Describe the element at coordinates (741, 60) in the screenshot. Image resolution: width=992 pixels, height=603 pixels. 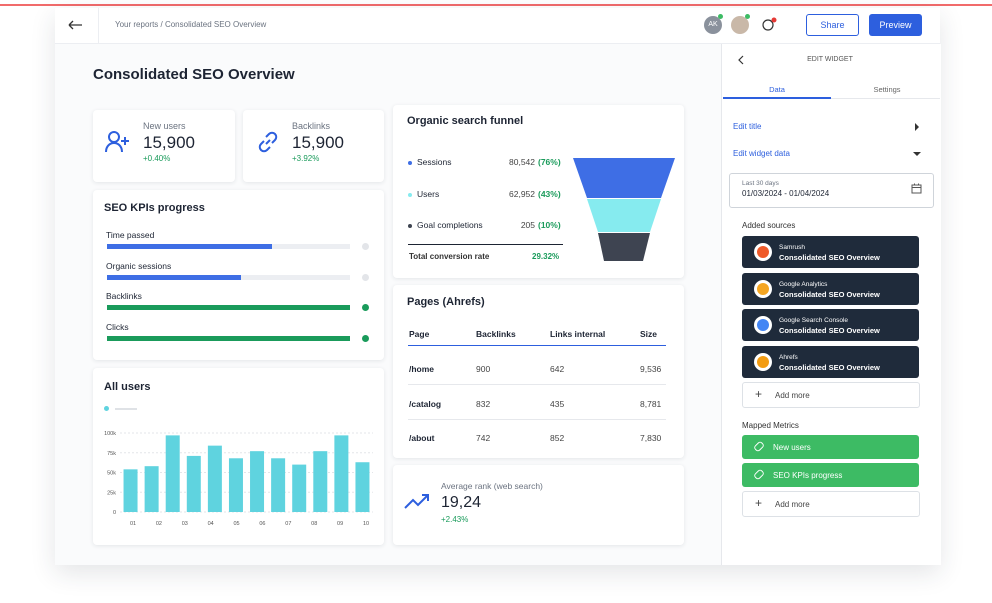
I see `panel-back` at that location.